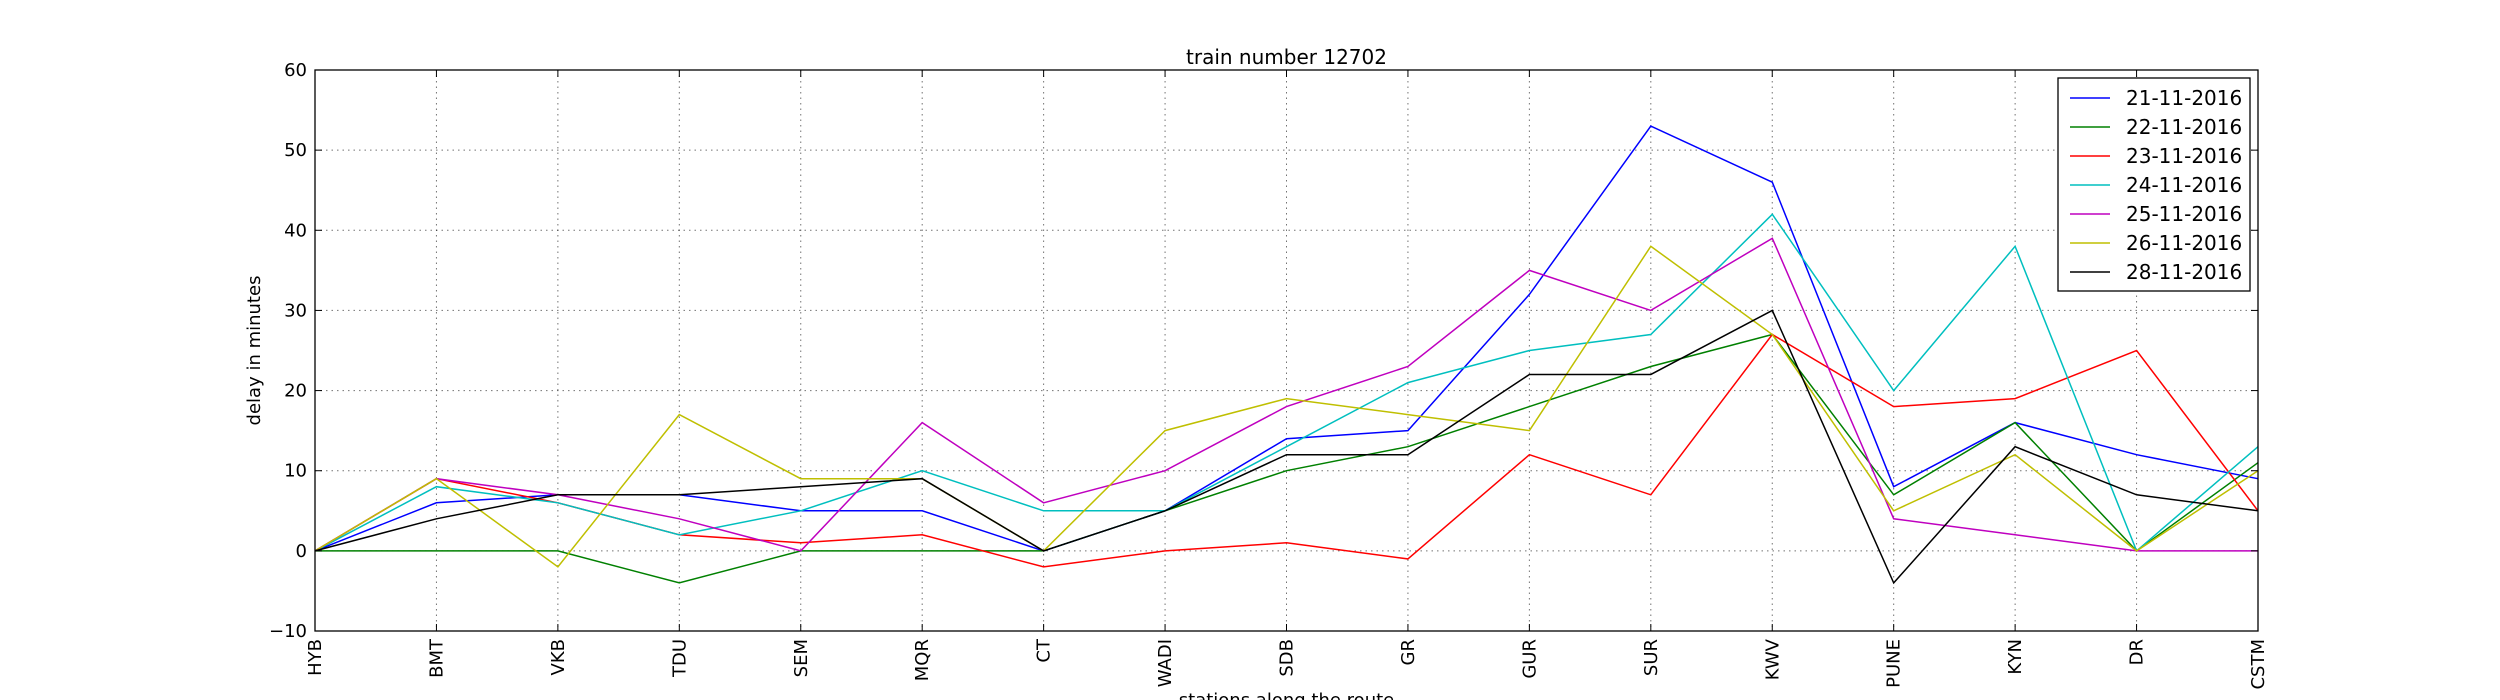 This screenshot has height=700, width=2500. What do you see at coordinates (558, 657) in the screenshot?
I see `x-tick-label: VKB` at bounding box center [558, 657].